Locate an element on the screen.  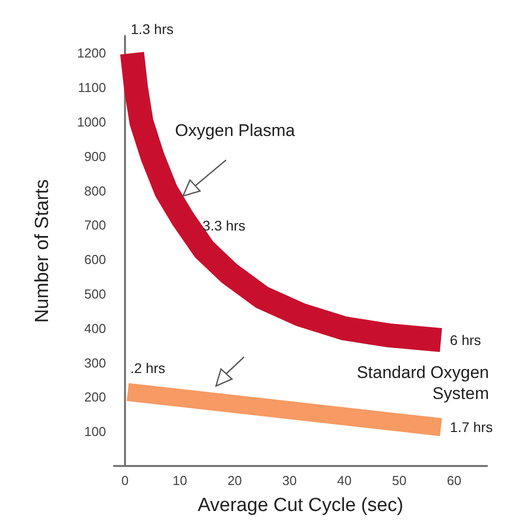
x-tick-label: 0 is located at coordinates (125, 480).